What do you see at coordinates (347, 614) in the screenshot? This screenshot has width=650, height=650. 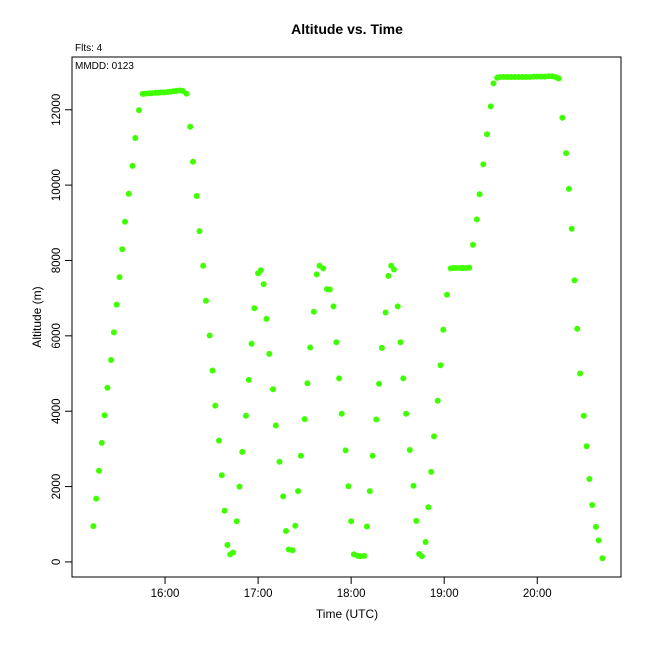 I see `x-axis-label: Time (UTC)` at bounding box center [347, 614].